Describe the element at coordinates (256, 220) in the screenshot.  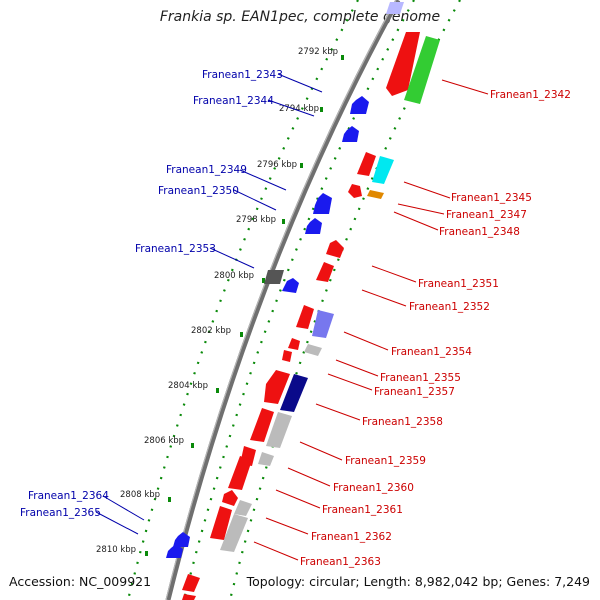
I see `scale-label: 2798 kbp` at that location.